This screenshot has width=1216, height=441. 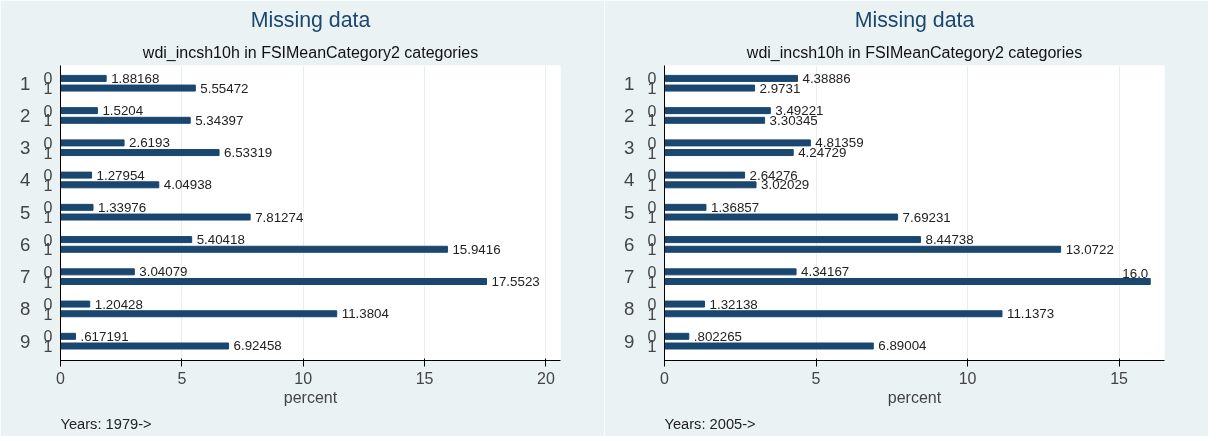 What do you see at coordinates (735, 207) in the screenshot?
I see `data-label: 1.36857` at bounding box center [735, 207].